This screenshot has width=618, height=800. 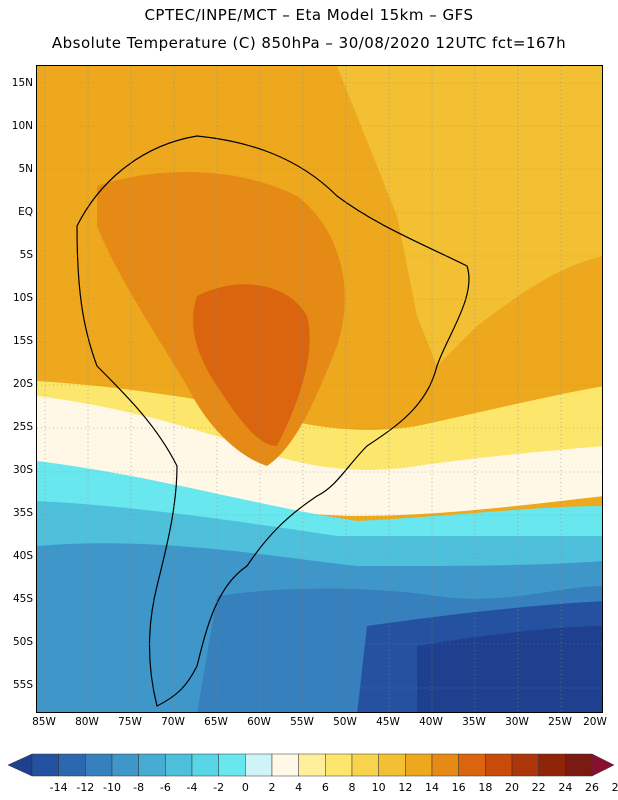 I want to click on lat-label: 10S, so click(x=22, y=298).